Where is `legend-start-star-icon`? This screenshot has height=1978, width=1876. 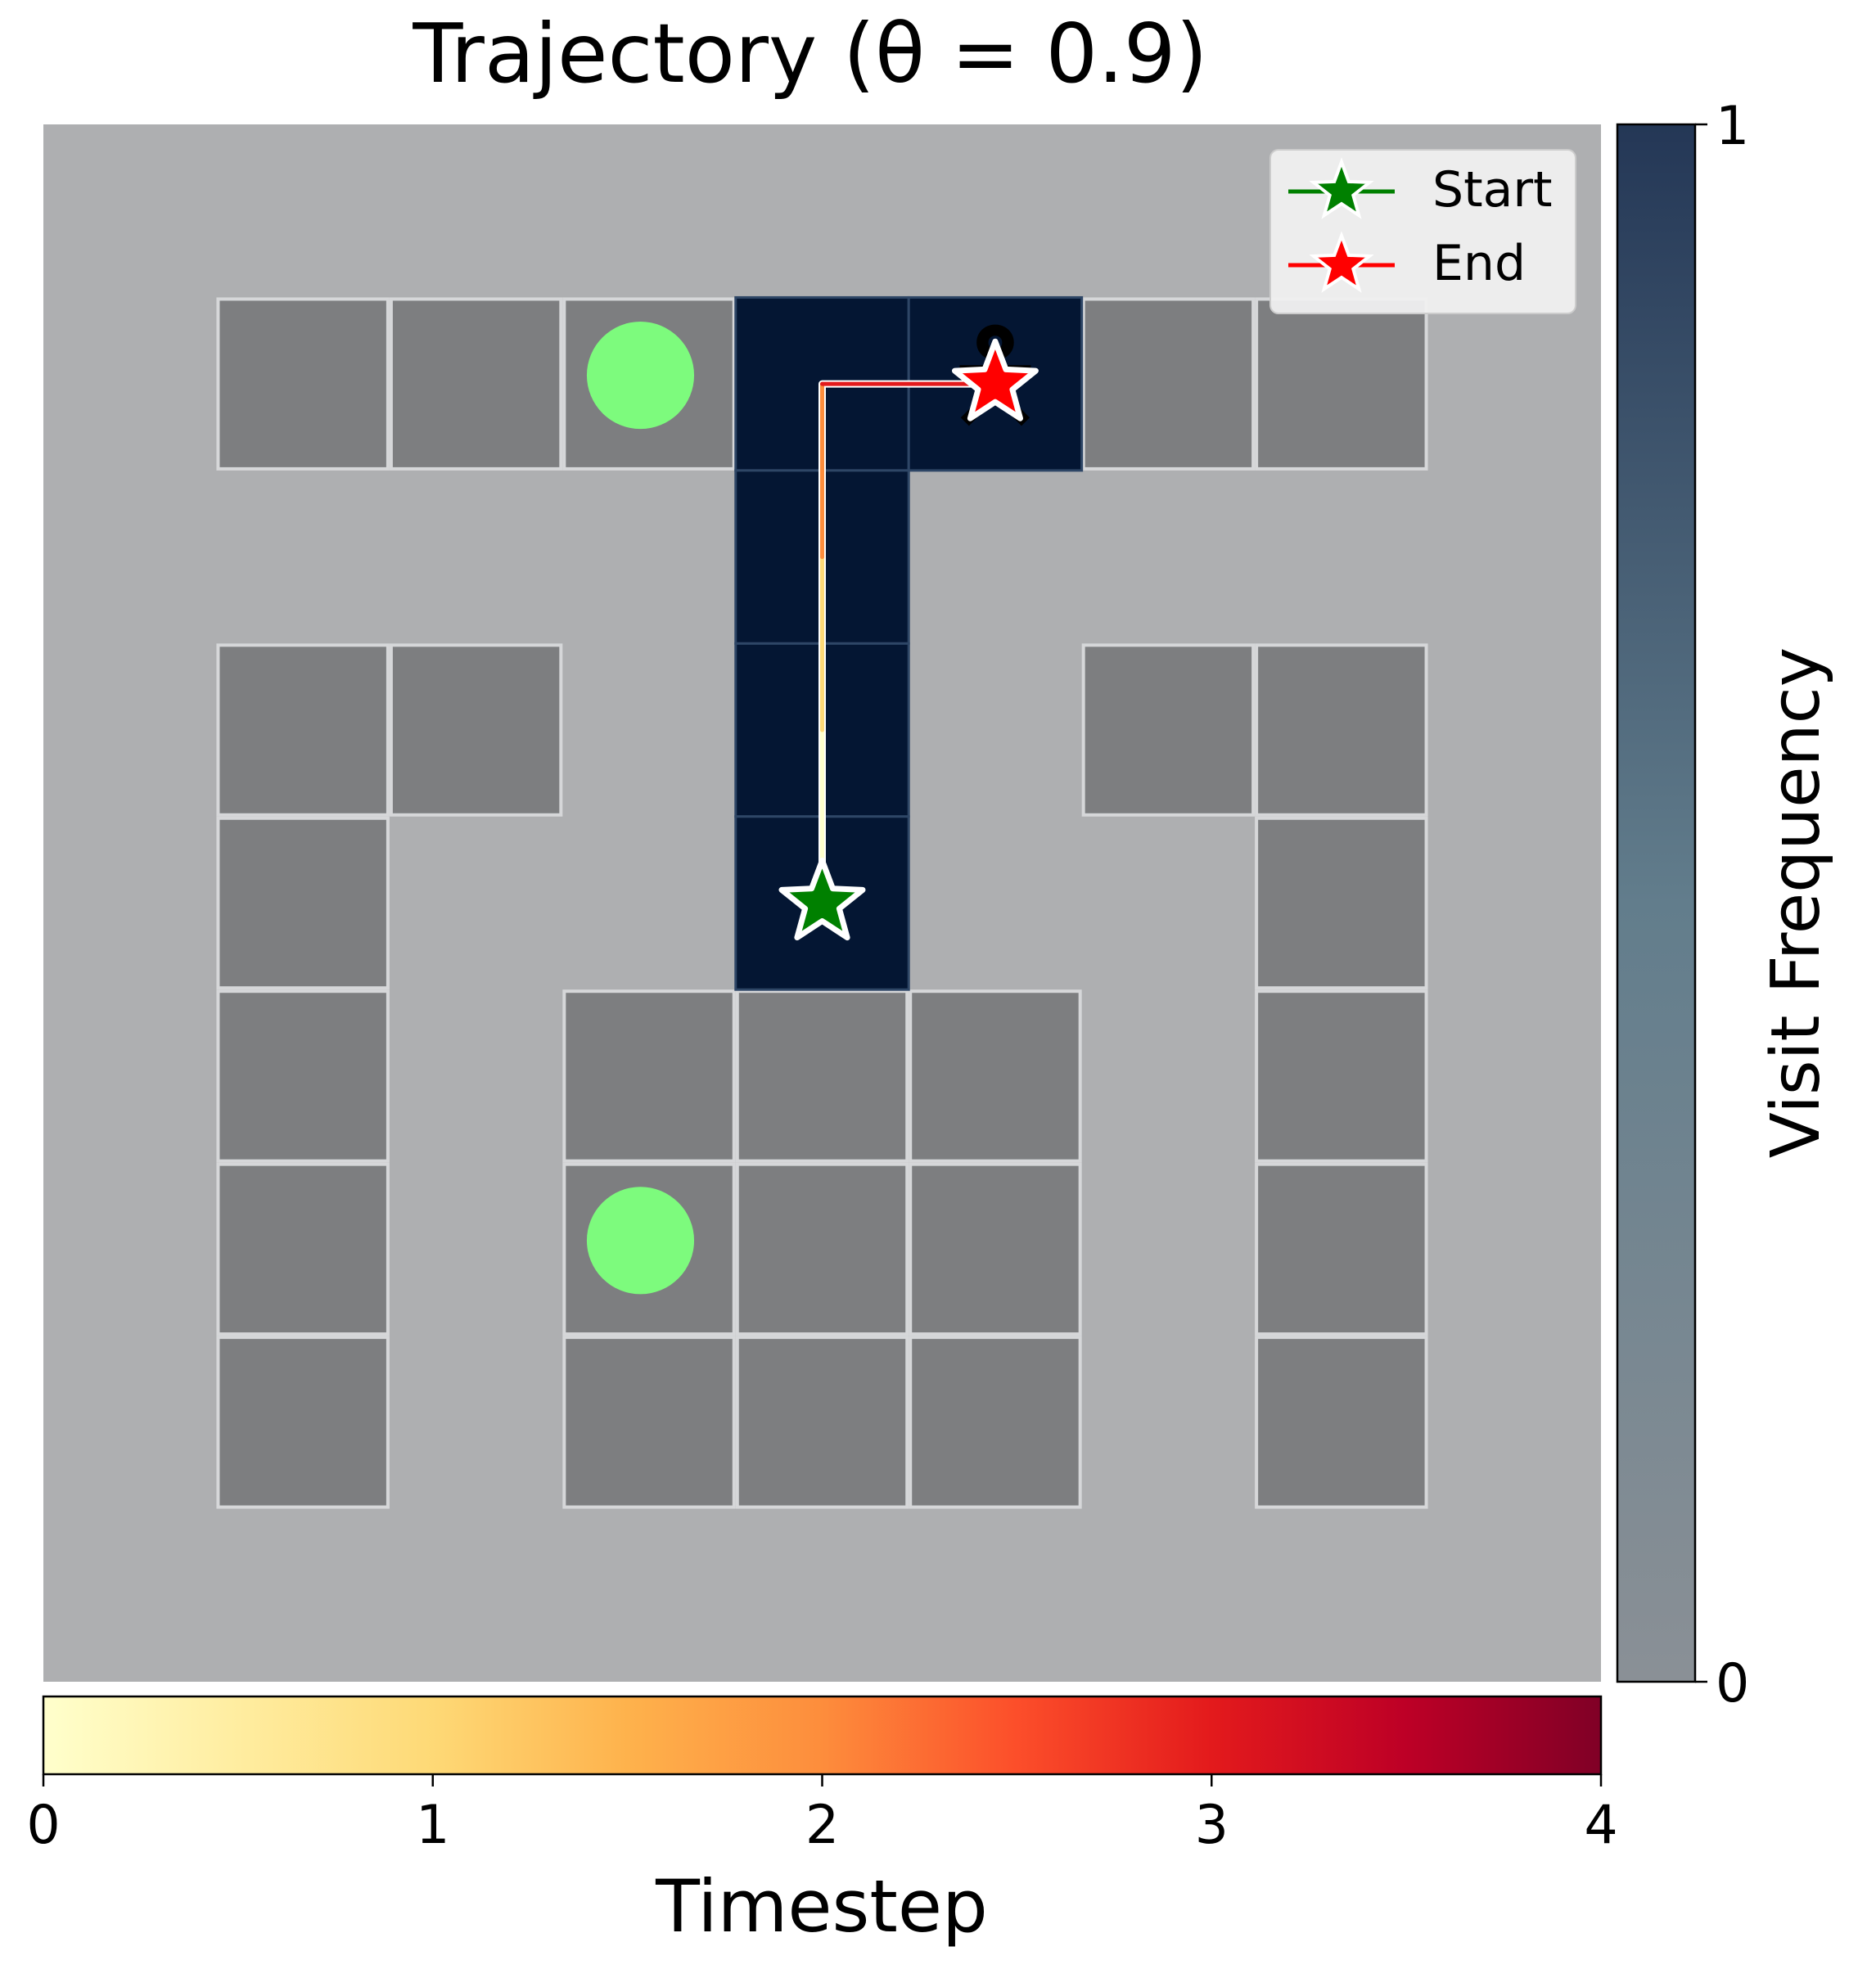 legend-start-star-icon is located at coordinates (1341, 188).